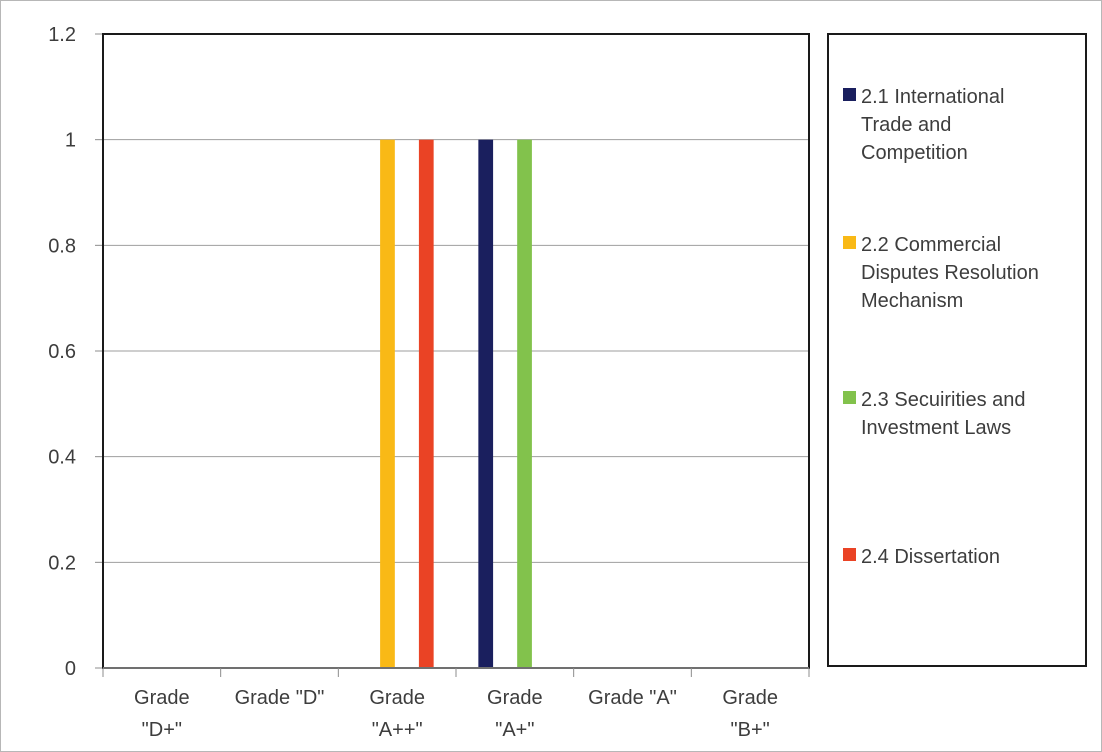 The image size is (1102, 752). I want to click on x-tick-label: Grade "D", so click(280, 698).